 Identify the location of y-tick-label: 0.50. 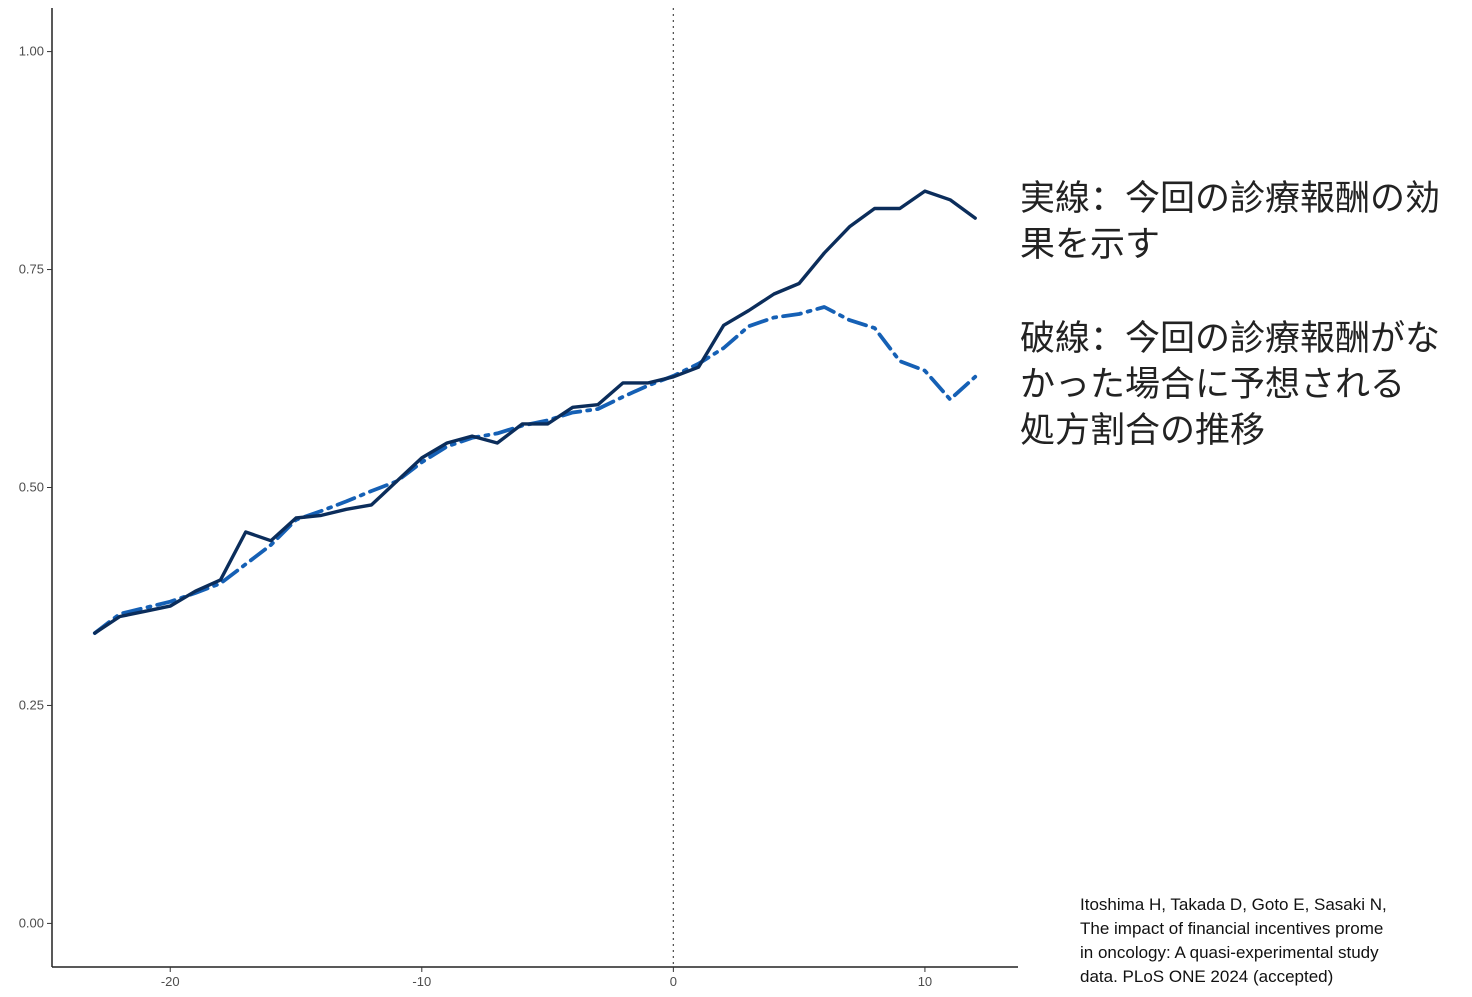
(31, 487).